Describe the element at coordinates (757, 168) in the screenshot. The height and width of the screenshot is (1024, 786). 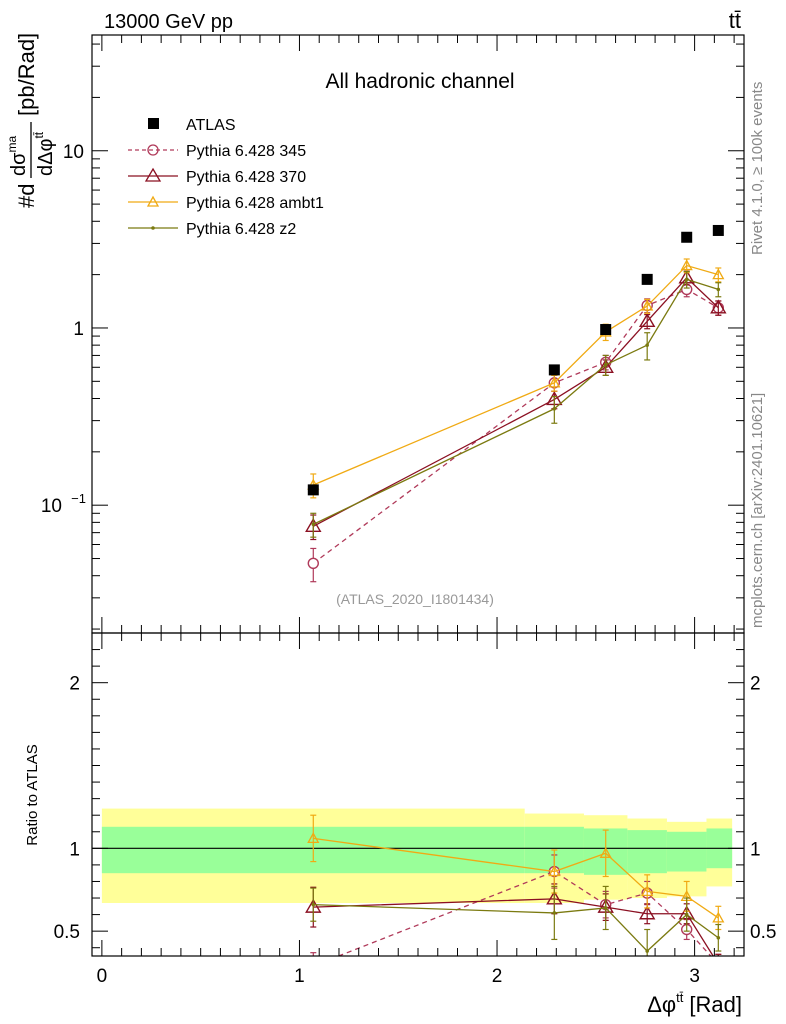
I see `rivet-version-label: Rivet 4.1.0, ≥ 100k events` at that location.